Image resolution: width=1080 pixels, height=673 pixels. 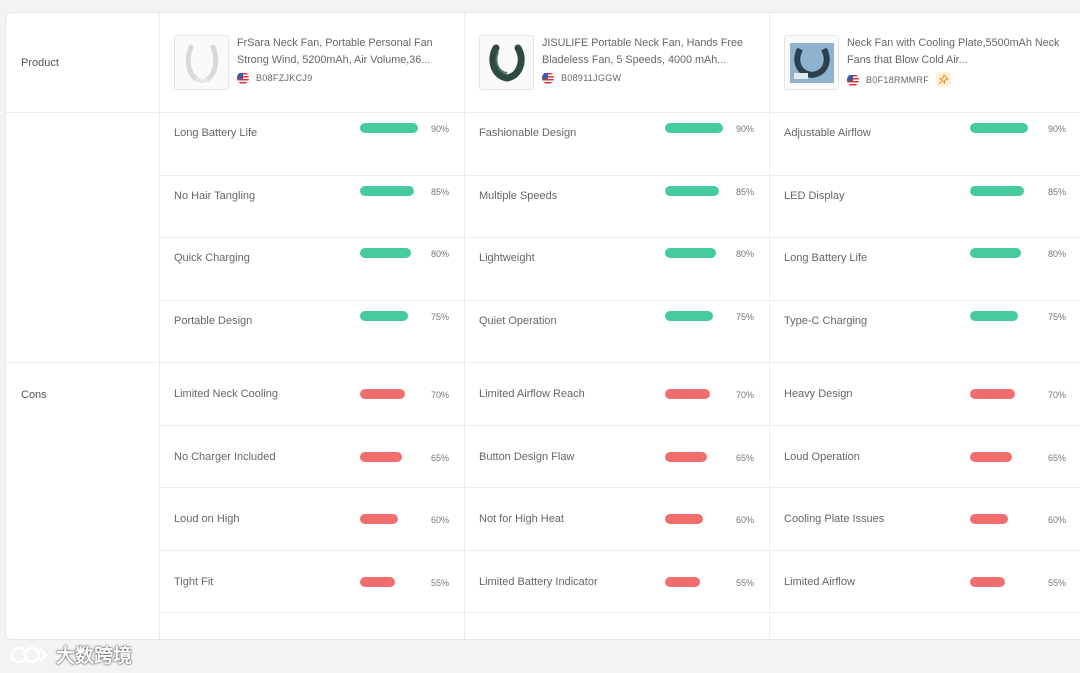 I want to click on pros-item: Type-C Charging 75%, so click(x=925, y=332).